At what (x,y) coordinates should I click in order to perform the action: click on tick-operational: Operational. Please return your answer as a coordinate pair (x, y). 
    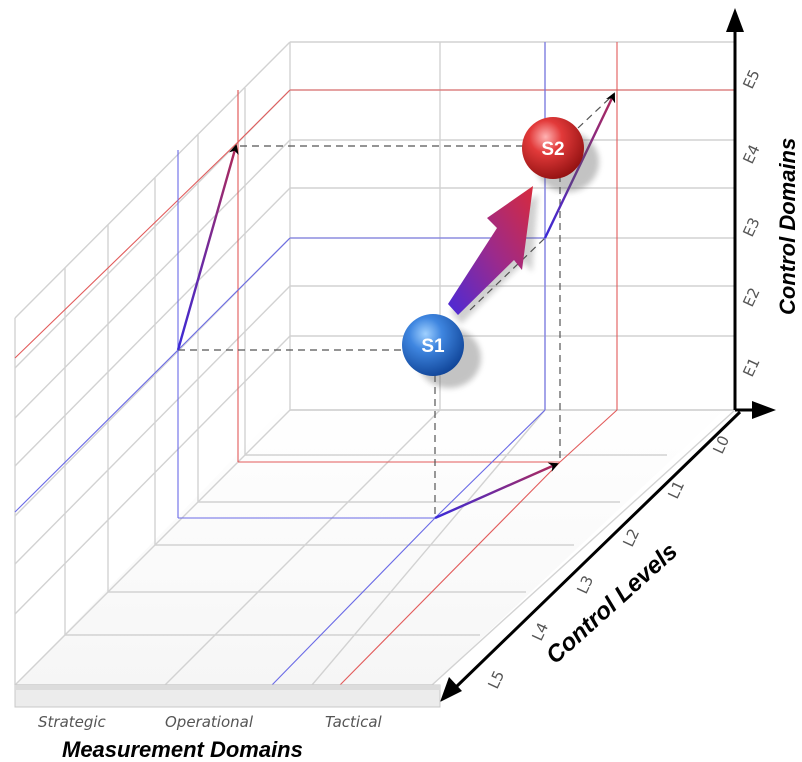
    Looking at the image, I should click on (209, 722).